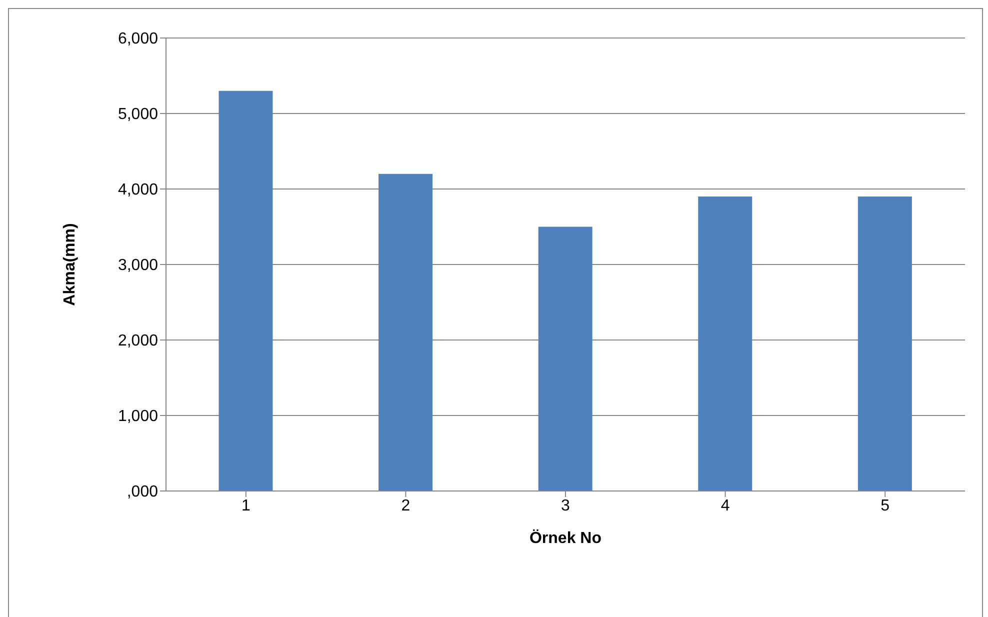 Image resolution: width=988 pixels, height=617 pixels. What do you see at coordinates (138, 190) in the screenshot?
I see `y-tick-label: 4,000` at bounding box center [138, 190].